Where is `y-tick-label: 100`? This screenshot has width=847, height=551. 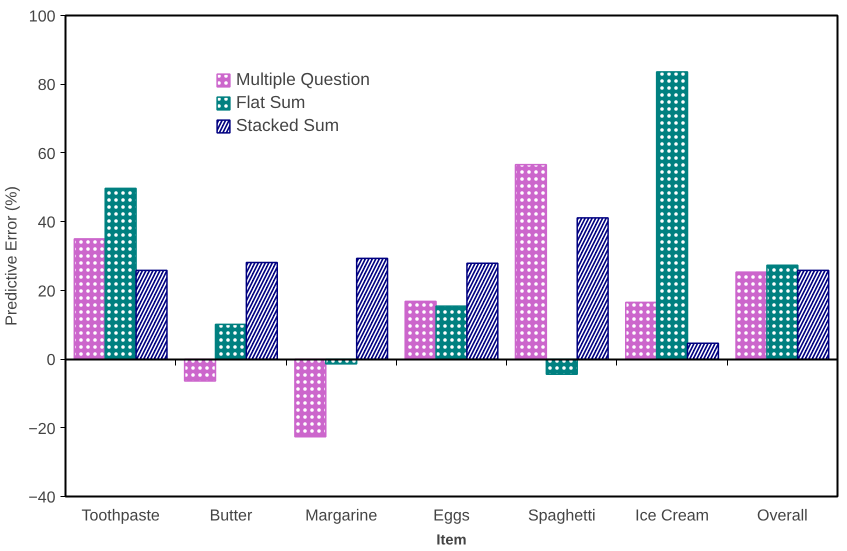
y-tick-label: 100 is located at coordinates (42, 17).